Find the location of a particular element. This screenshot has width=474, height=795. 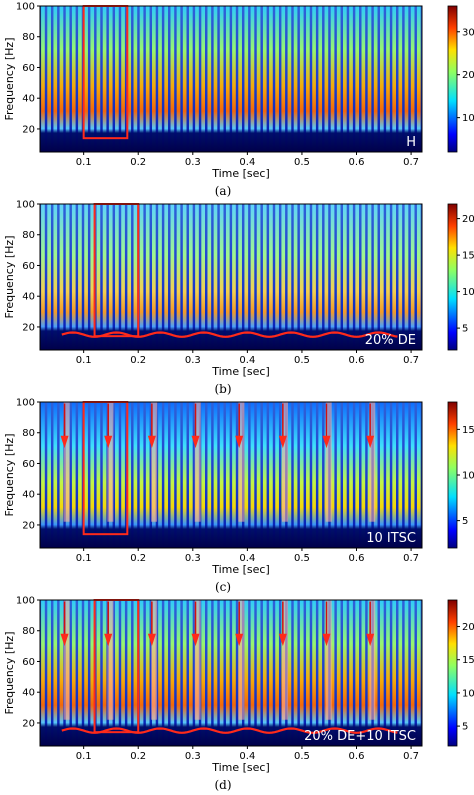

y-tick-label: 20 is located at coordinates (28, 327).